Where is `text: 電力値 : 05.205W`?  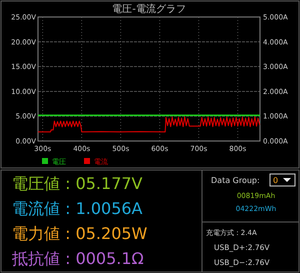
text: 電力値 : 05.205W is located at coordinates (80, 233).